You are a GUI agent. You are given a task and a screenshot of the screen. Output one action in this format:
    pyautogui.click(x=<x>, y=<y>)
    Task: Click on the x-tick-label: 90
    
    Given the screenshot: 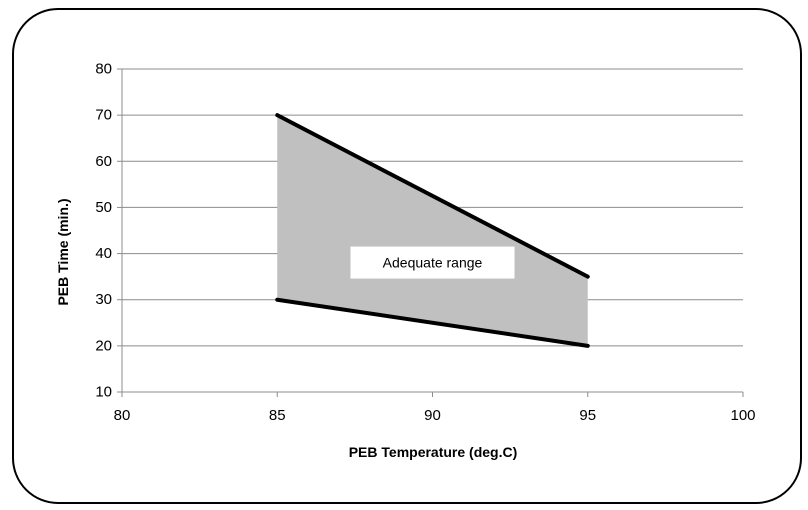 What is the action you would take?
    pyautogui.click(x=432, y=415)
    